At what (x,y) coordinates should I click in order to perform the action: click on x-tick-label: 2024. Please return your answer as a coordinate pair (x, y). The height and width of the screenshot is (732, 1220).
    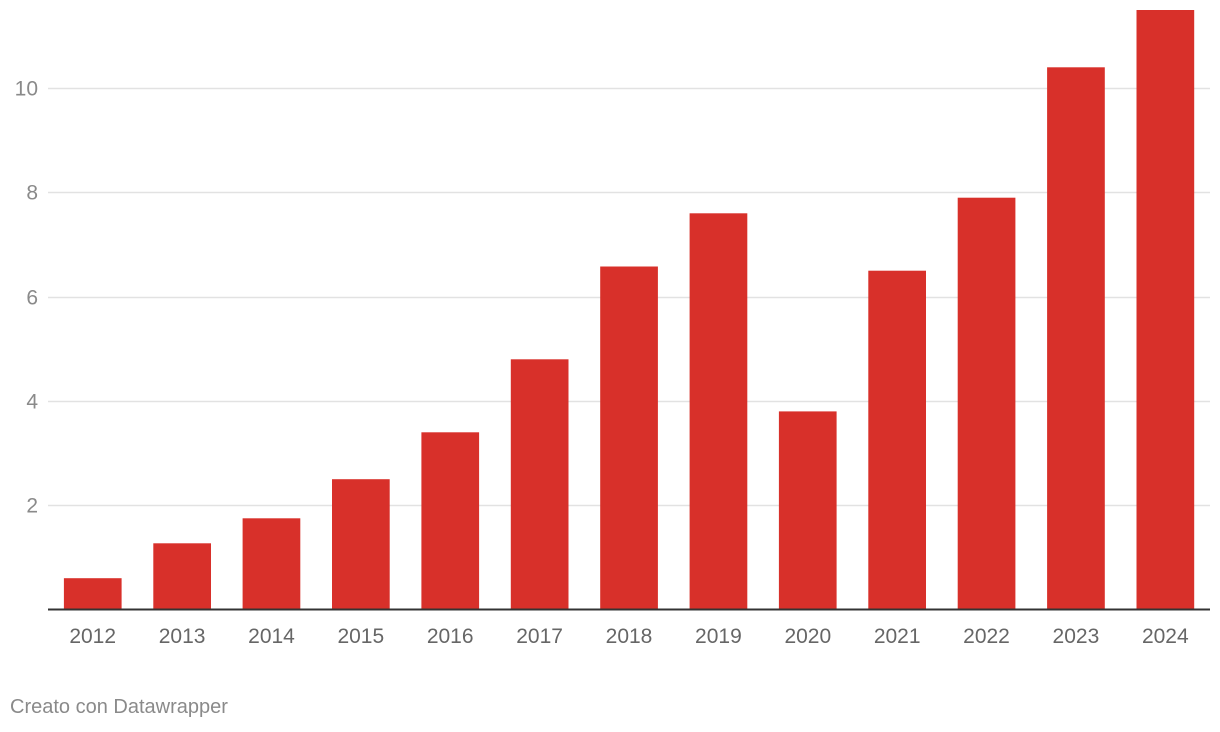
    Looking at the image, I should click on (1165, 636).